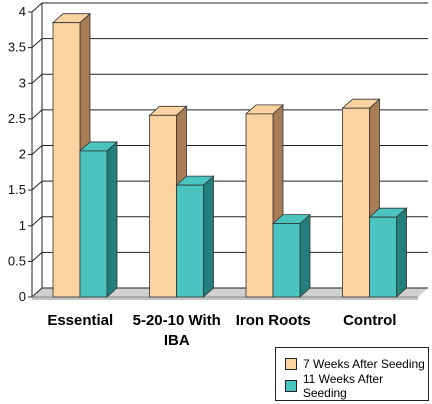  What do you see at coordinates (364, 364) in the screenshot?
I see `legend-label-7-weeks: 7 Weeks After Seeding` at bounding box center [364, 364].